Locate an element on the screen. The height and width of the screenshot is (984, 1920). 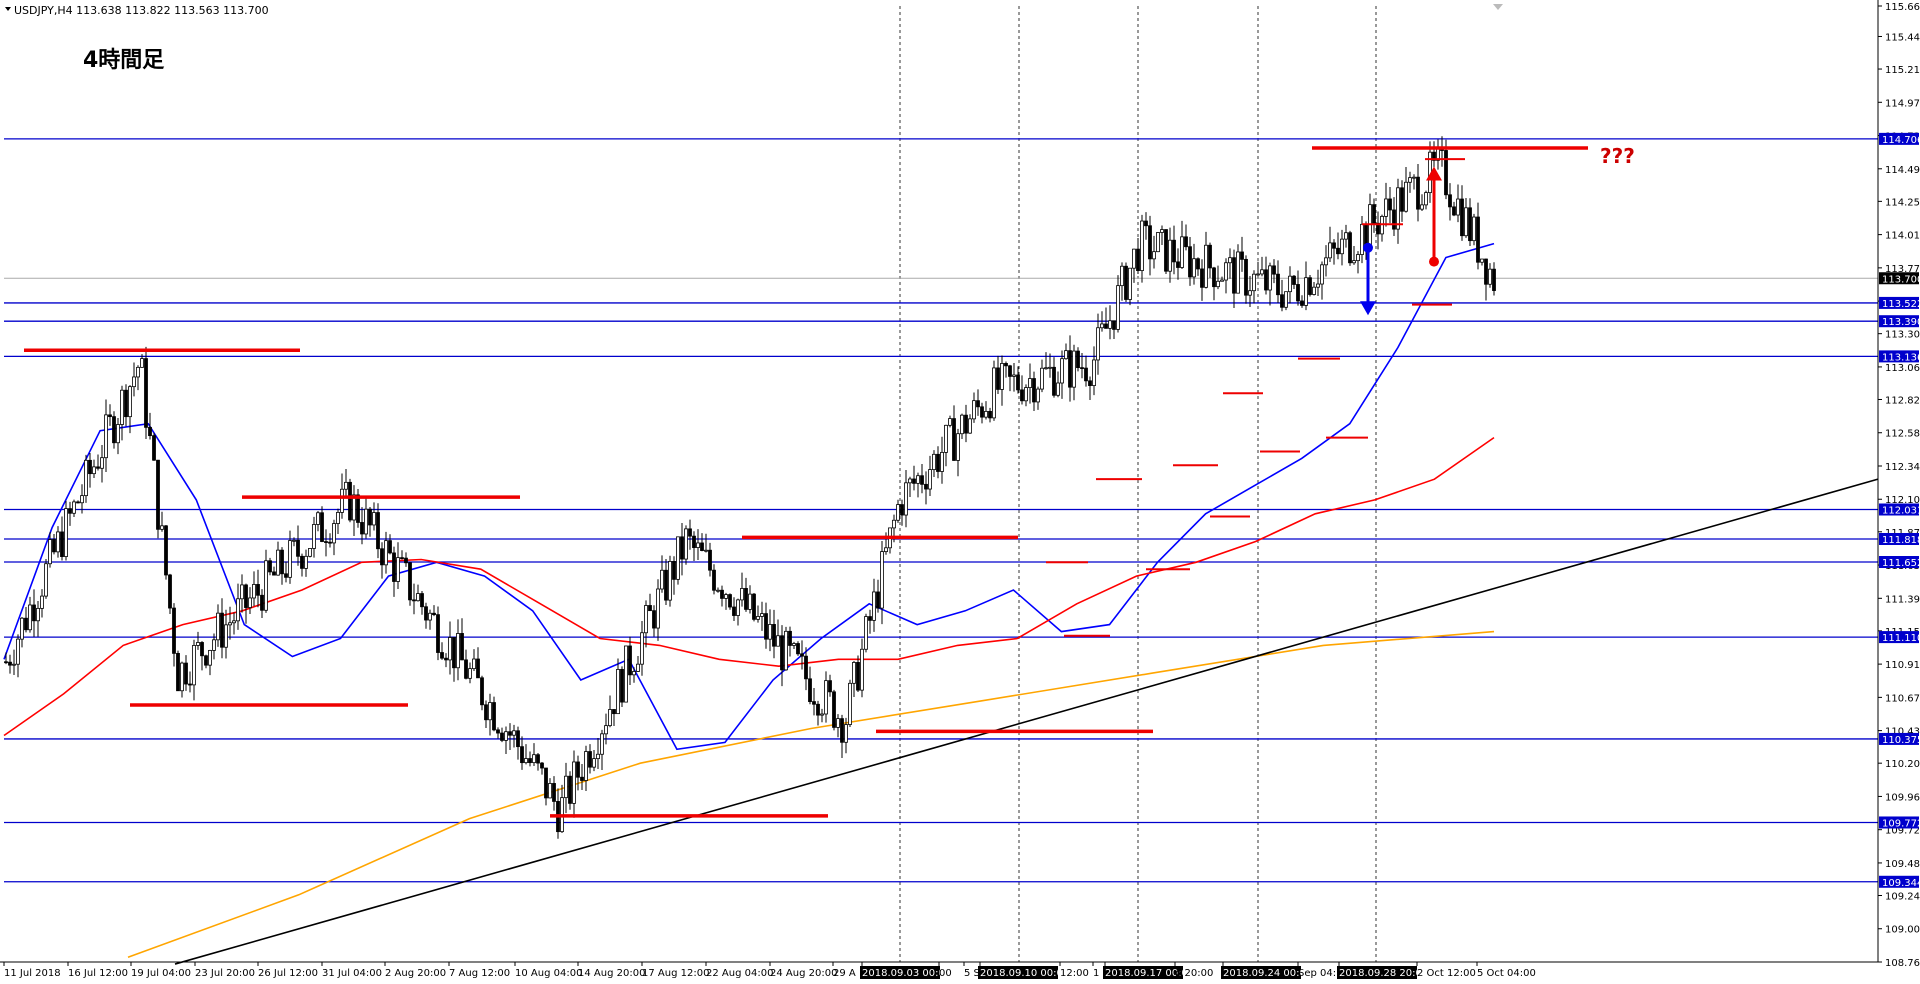
current-price-tag is located at coordinates (1899, 278).